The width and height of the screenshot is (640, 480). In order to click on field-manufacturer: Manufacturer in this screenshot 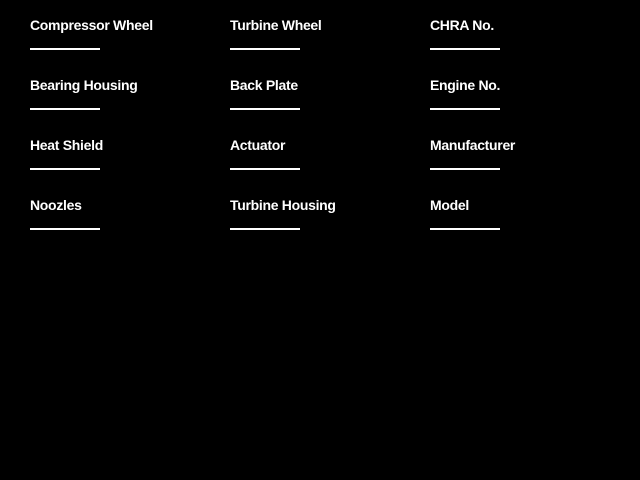, I will do `click(530, 168)`.